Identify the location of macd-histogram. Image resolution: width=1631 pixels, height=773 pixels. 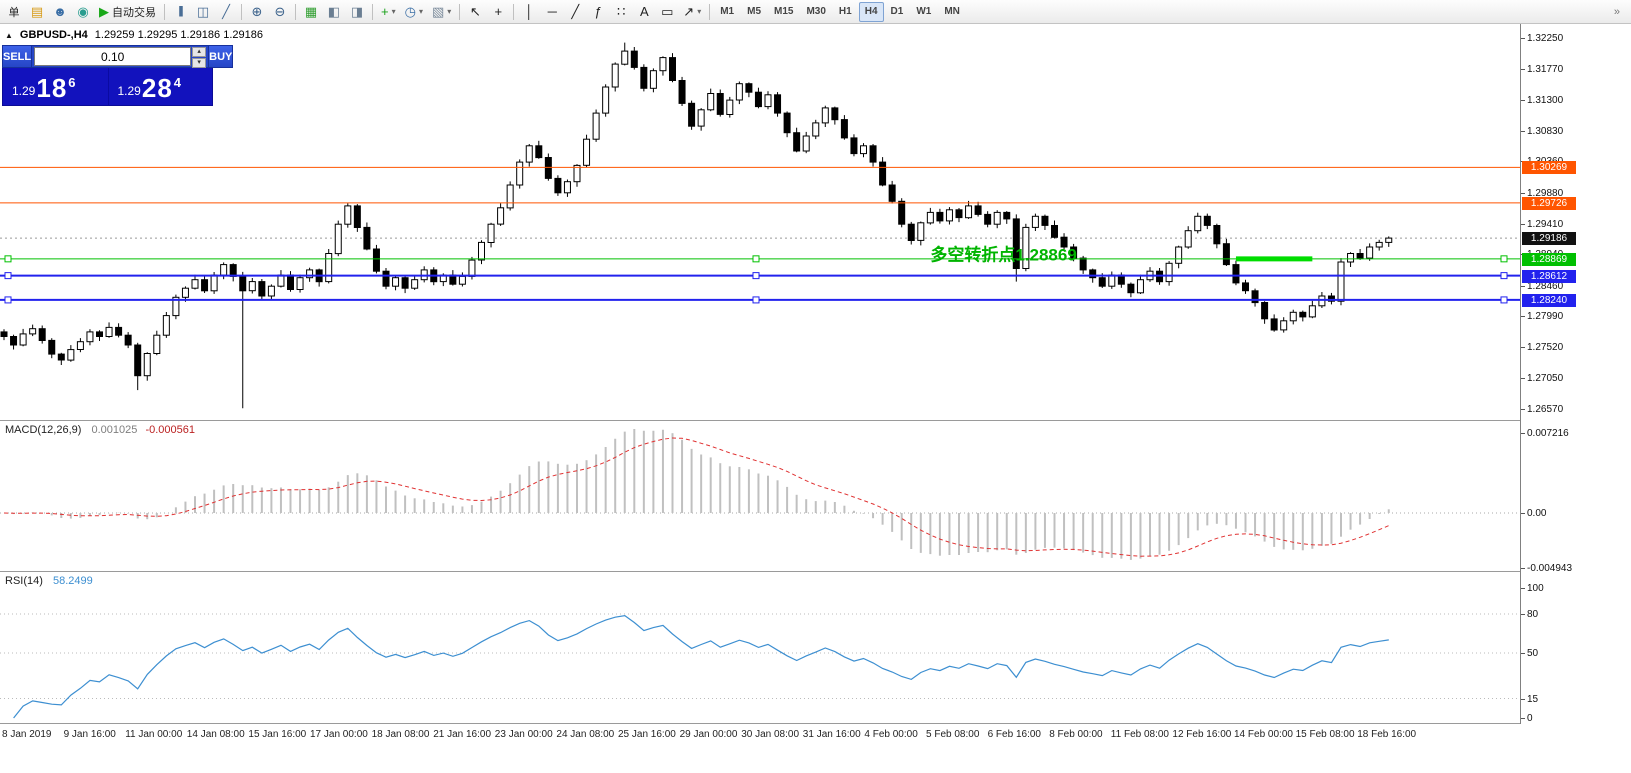
(701, 494).